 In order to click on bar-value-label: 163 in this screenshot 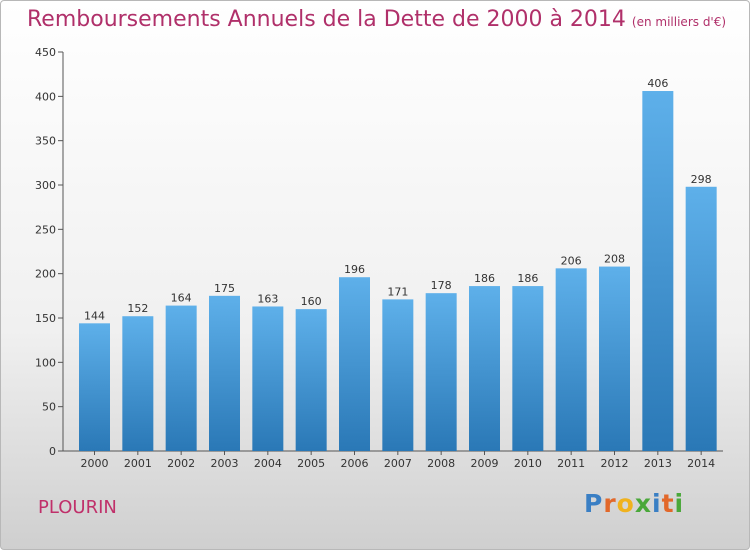, I will do `click(267, 298)`.